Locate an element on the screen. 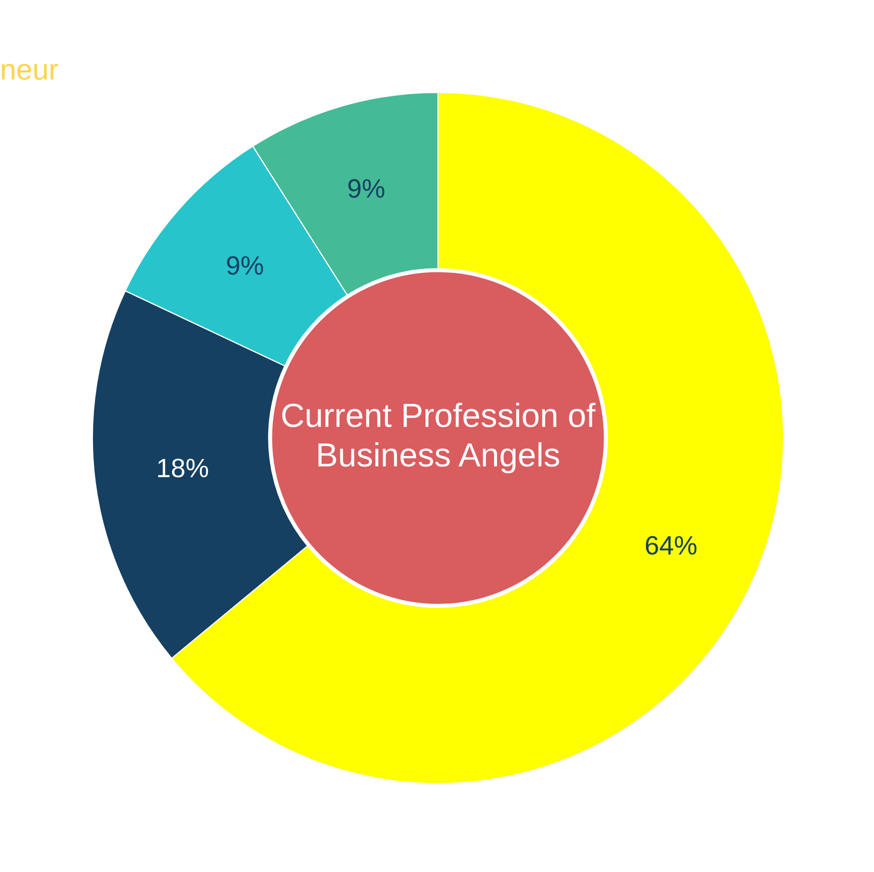  data-label: 18% is located at coordinates (183, 468).